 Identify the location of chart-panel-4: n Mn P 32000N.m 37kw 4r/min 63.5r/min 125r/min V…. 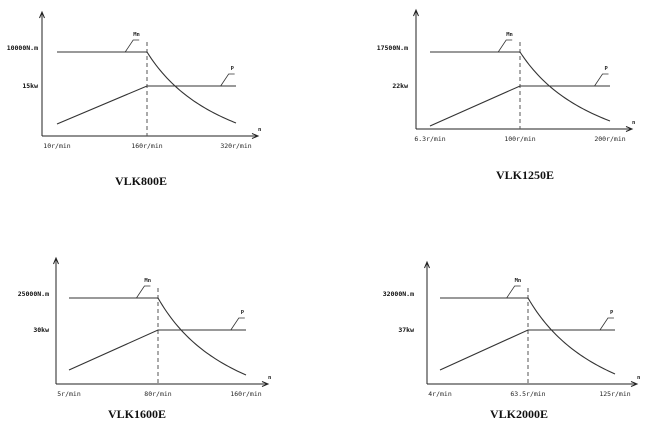
(511, 340).